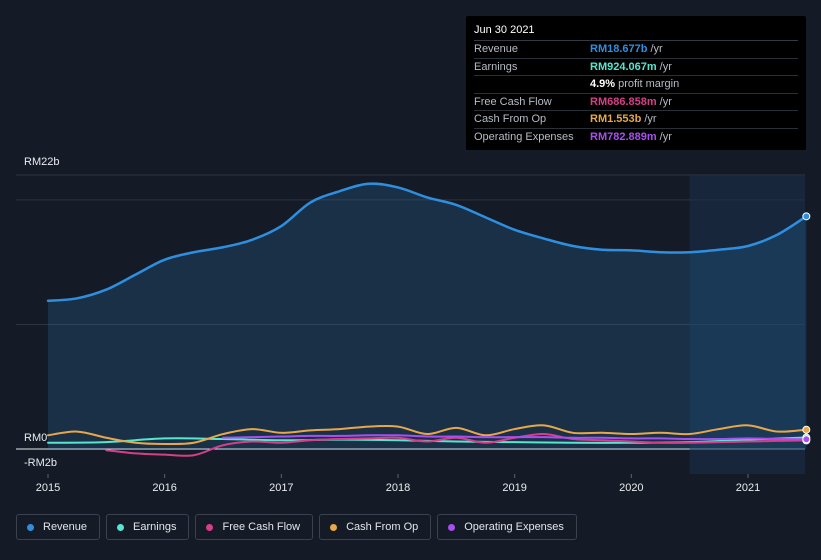  I want to click on y-tick-label: RM0, so click(35, 438).